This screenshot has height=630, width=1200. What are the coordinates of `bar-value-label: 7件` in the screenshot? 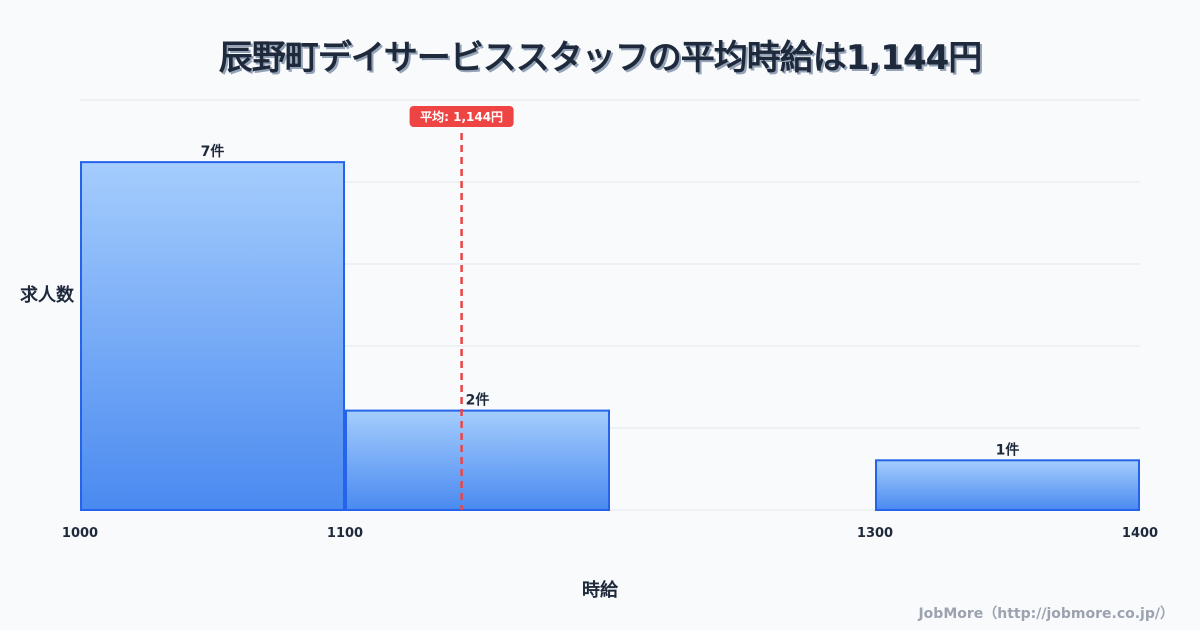 It's located at (213, 151).